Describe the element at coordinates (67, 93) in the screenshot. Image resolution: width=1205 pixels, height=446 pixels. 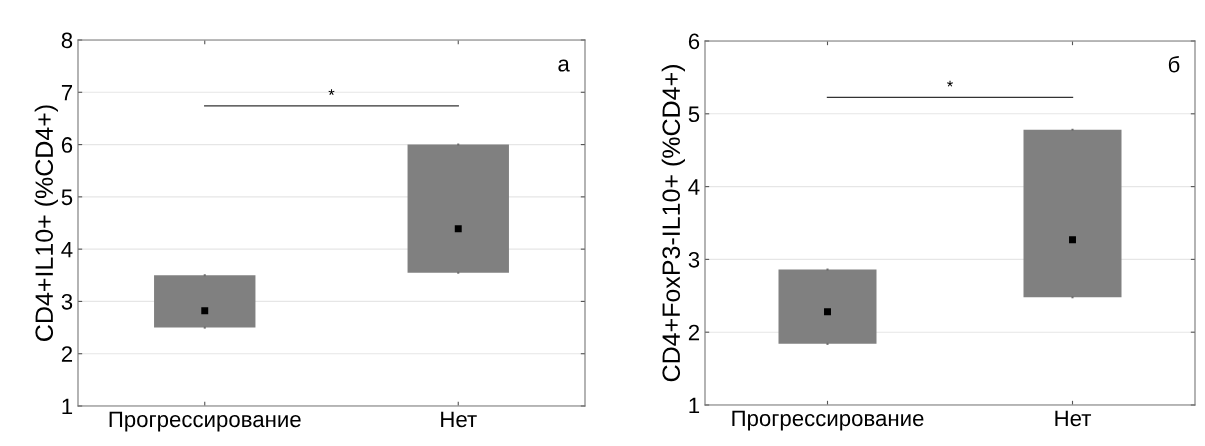
I see `y-tick-label: 7` at that location.